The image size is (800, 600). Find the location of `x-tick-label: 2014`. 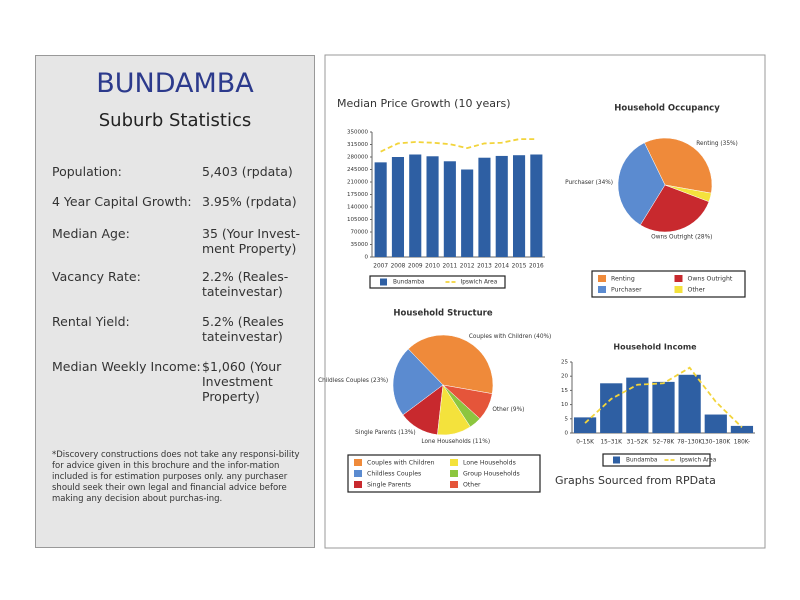

x-tick-label: 2014 is located at coordinates (501, 267).